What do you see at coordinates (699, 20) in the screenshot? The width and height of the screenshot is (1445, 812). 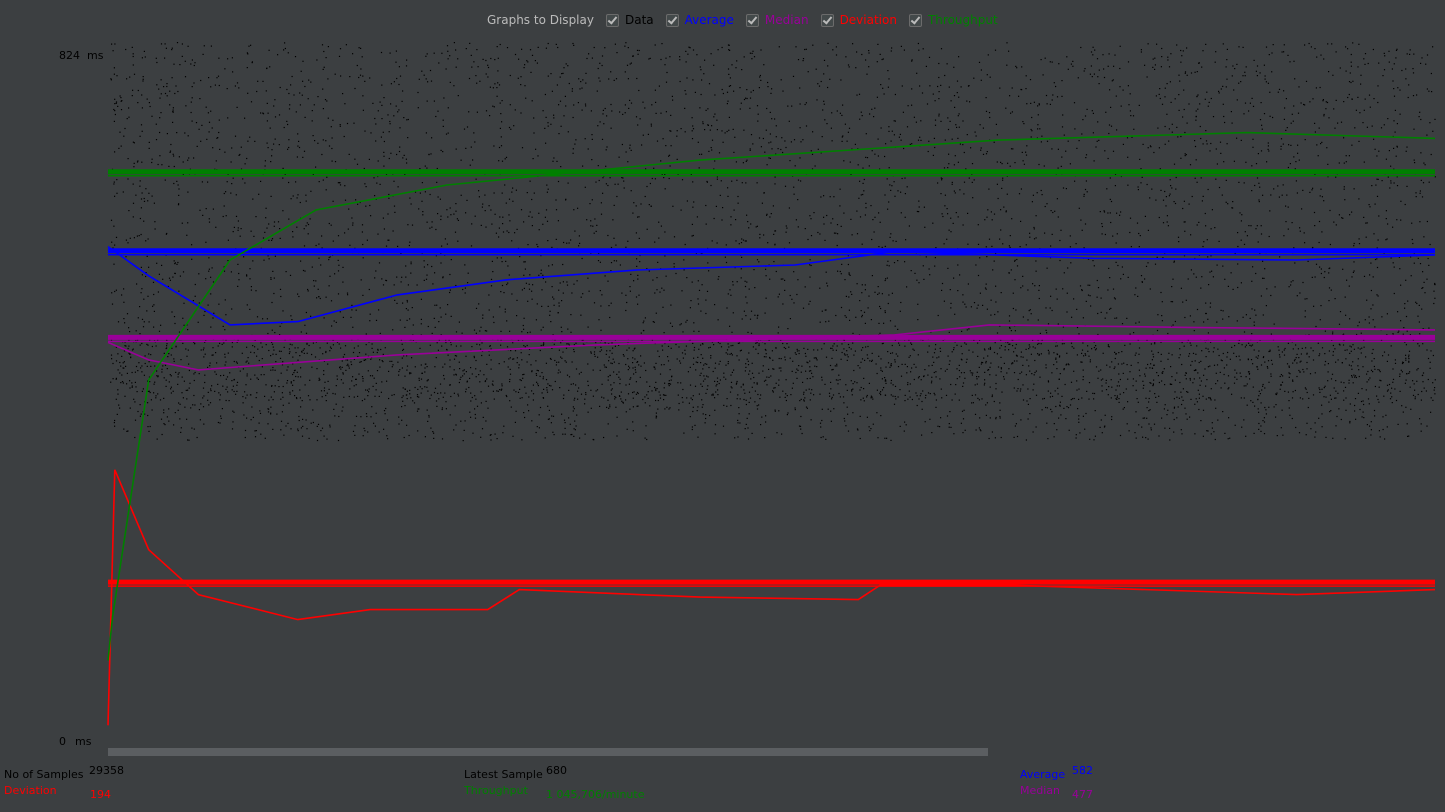 I see `checkbox-average: Average` at bounding box center [699, 20].